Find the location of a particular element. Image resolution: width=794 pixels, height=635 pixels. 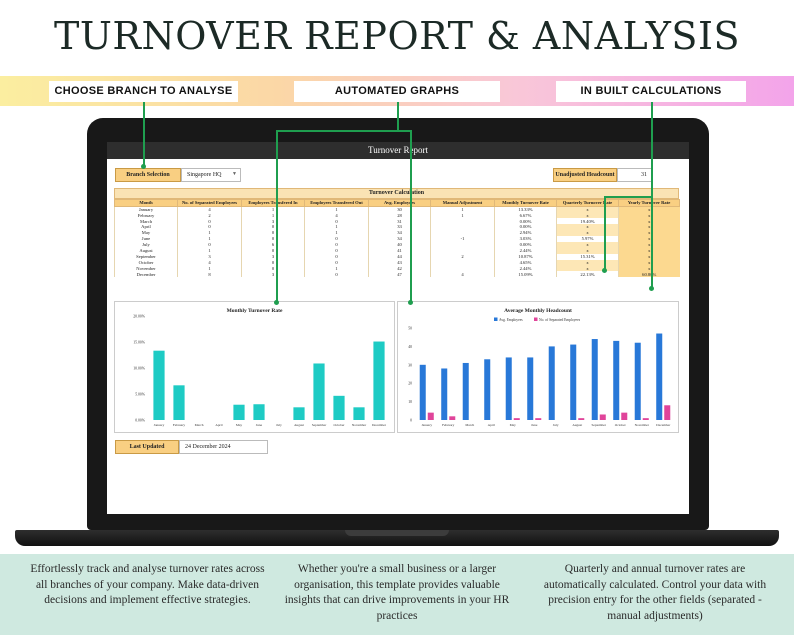

table-cell: 47 is located at coordinates (399, 274).